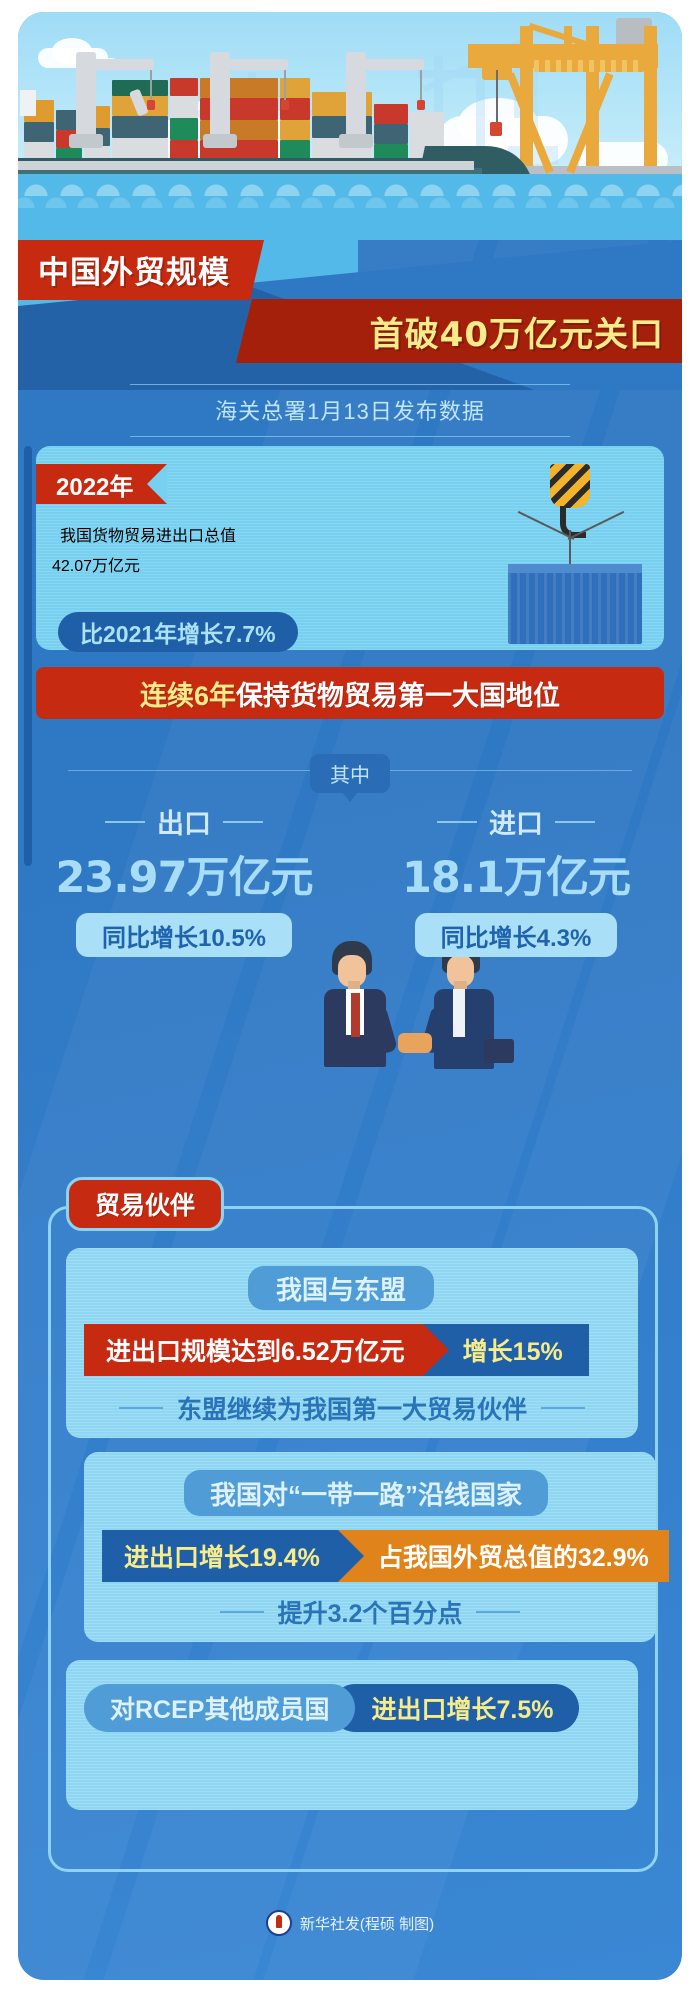  I want to click on asean-heading-text: 我国与东盟, so click(341, 1289).